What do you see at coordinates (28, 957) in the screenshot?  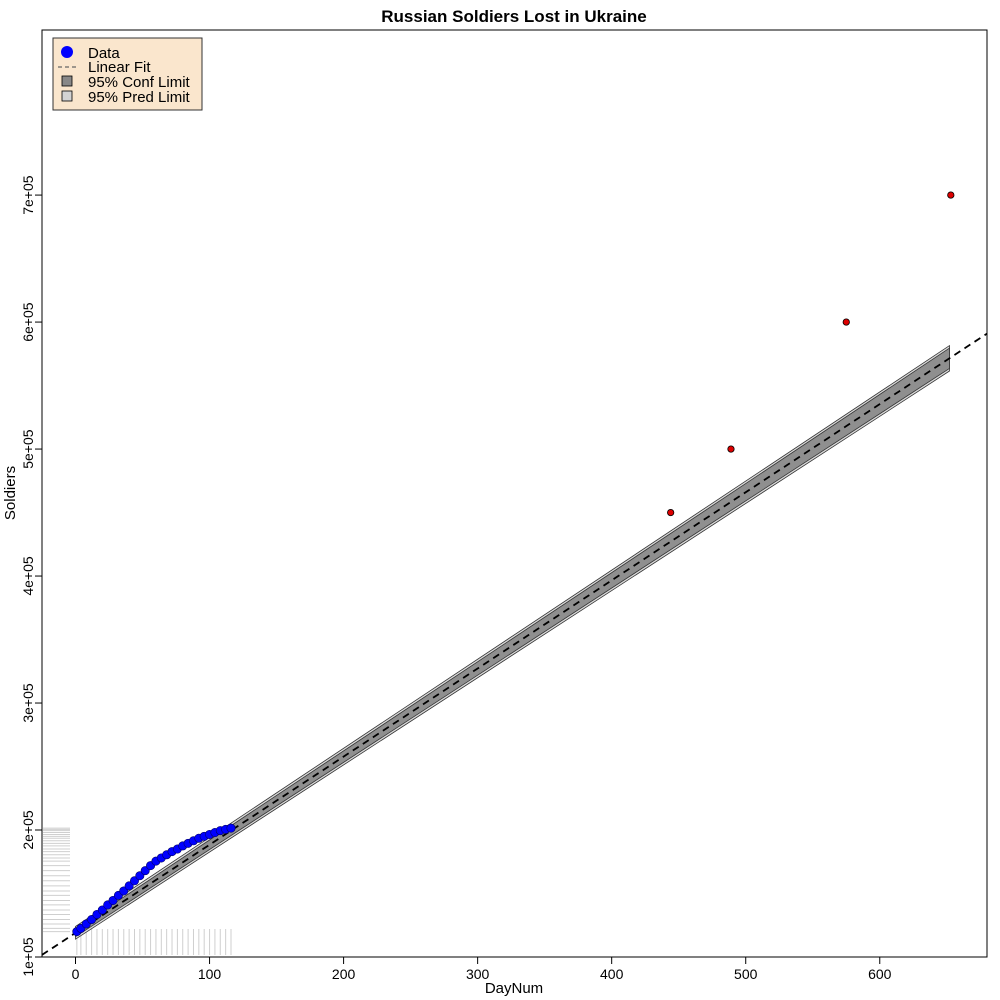 I see `y-tick-label: 1e+05` at bounding box center [28, 957].